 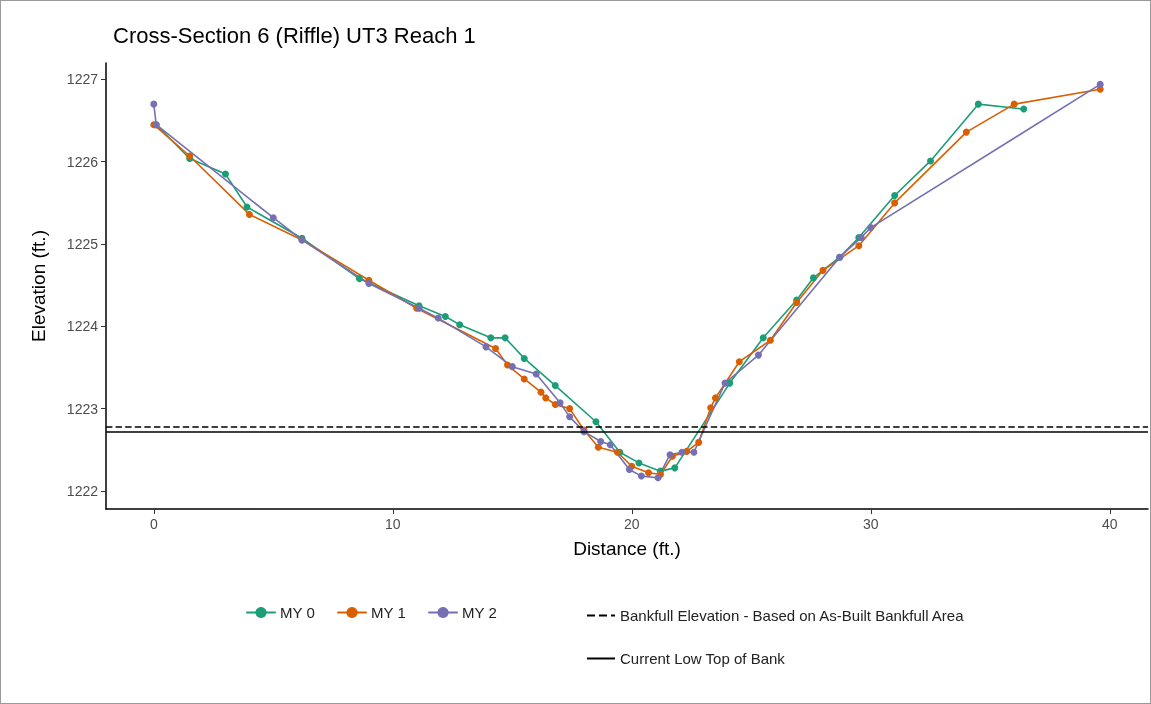 I want to click on legend-label: Current Low Top of Bank, so click(x=703, y=658).